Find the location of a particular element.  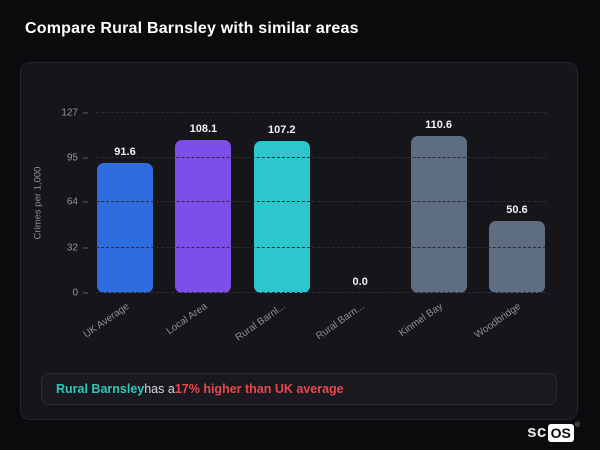

scos-logo-prefix: sc is located at coordinates (537, 431).